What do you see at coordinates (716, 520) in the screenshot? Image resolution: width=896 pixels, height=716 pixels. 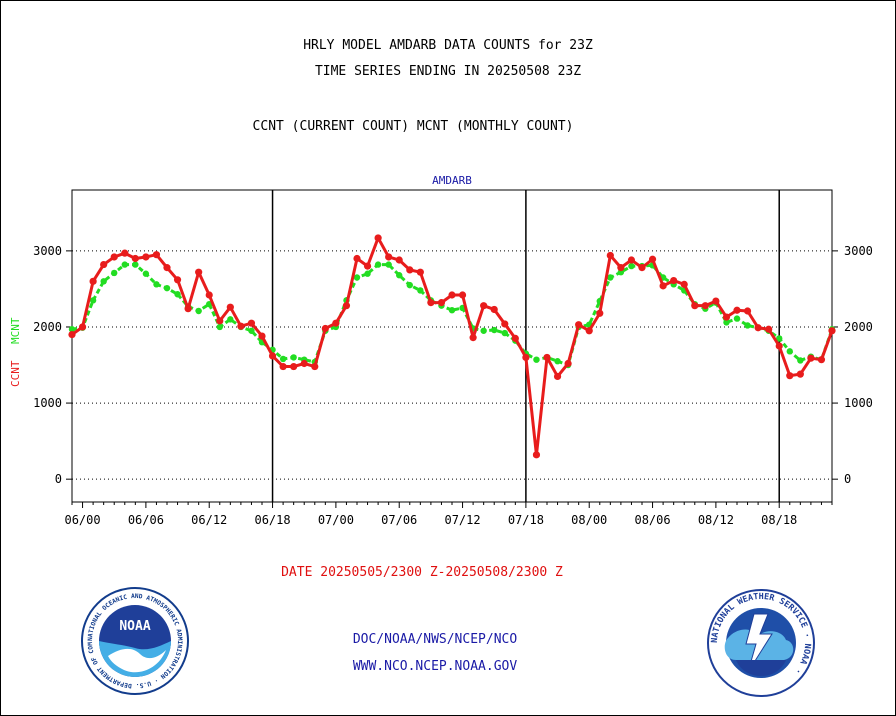 I see `x-tick-label: 08/12` at bounding box center [716, 520].